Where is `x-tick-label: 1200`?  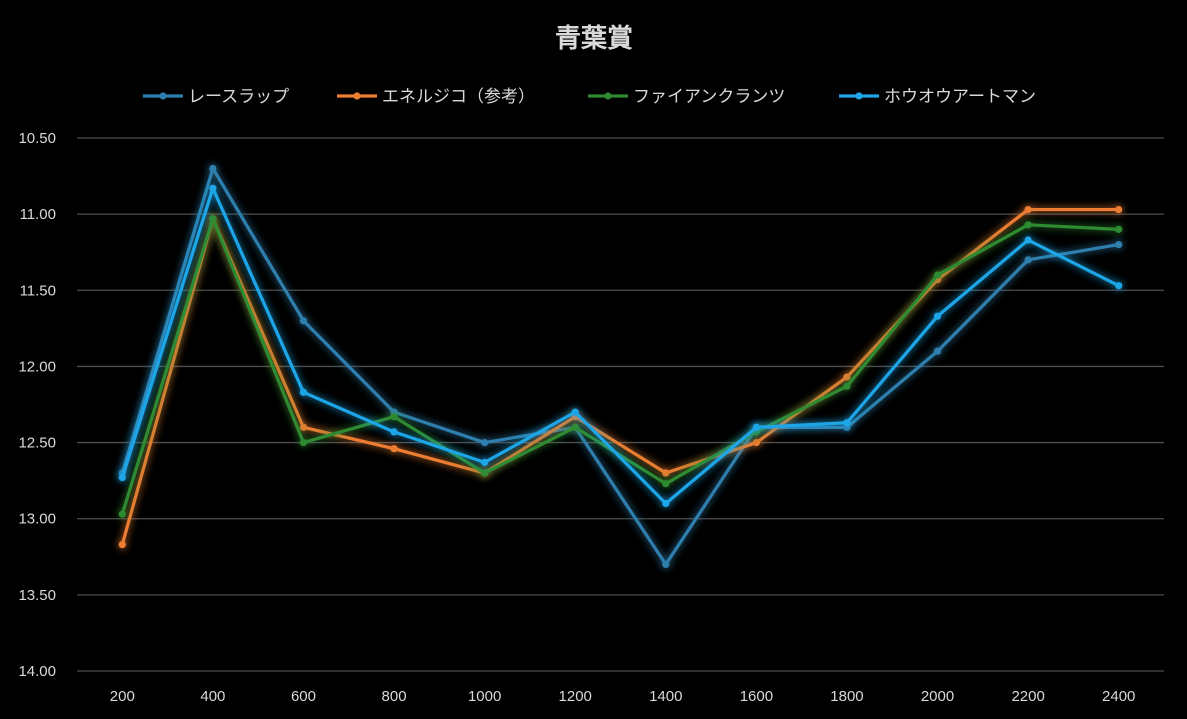 x-tick-label: 1200 is located at coordinates (575, 696).